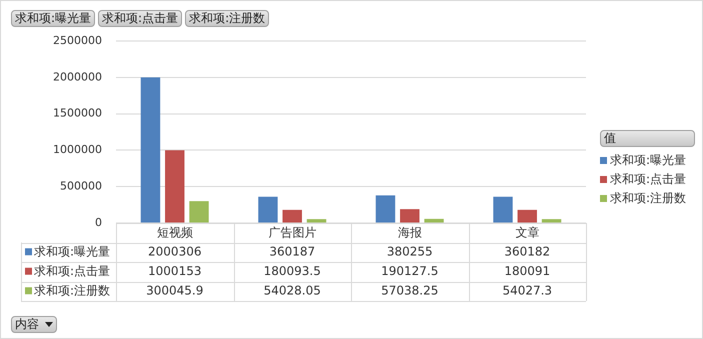 The height and width of the screenshot is (339, 703). Describe the element at coordinates (292, 271) in the screenshot. I see `data-label: 180093.5` at that location.